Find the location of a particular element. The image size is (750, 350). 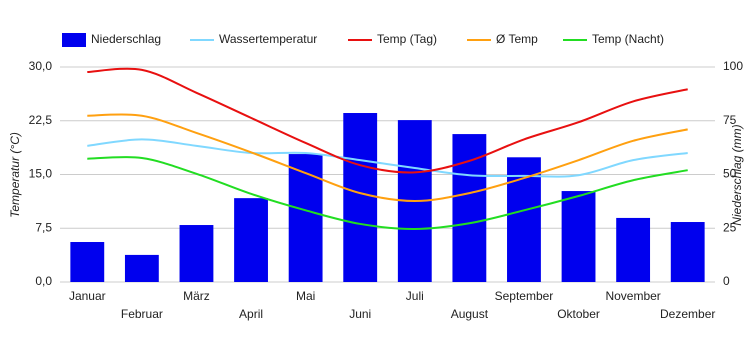

y2-tick-label: 50 is located at coordinates (730, 174).